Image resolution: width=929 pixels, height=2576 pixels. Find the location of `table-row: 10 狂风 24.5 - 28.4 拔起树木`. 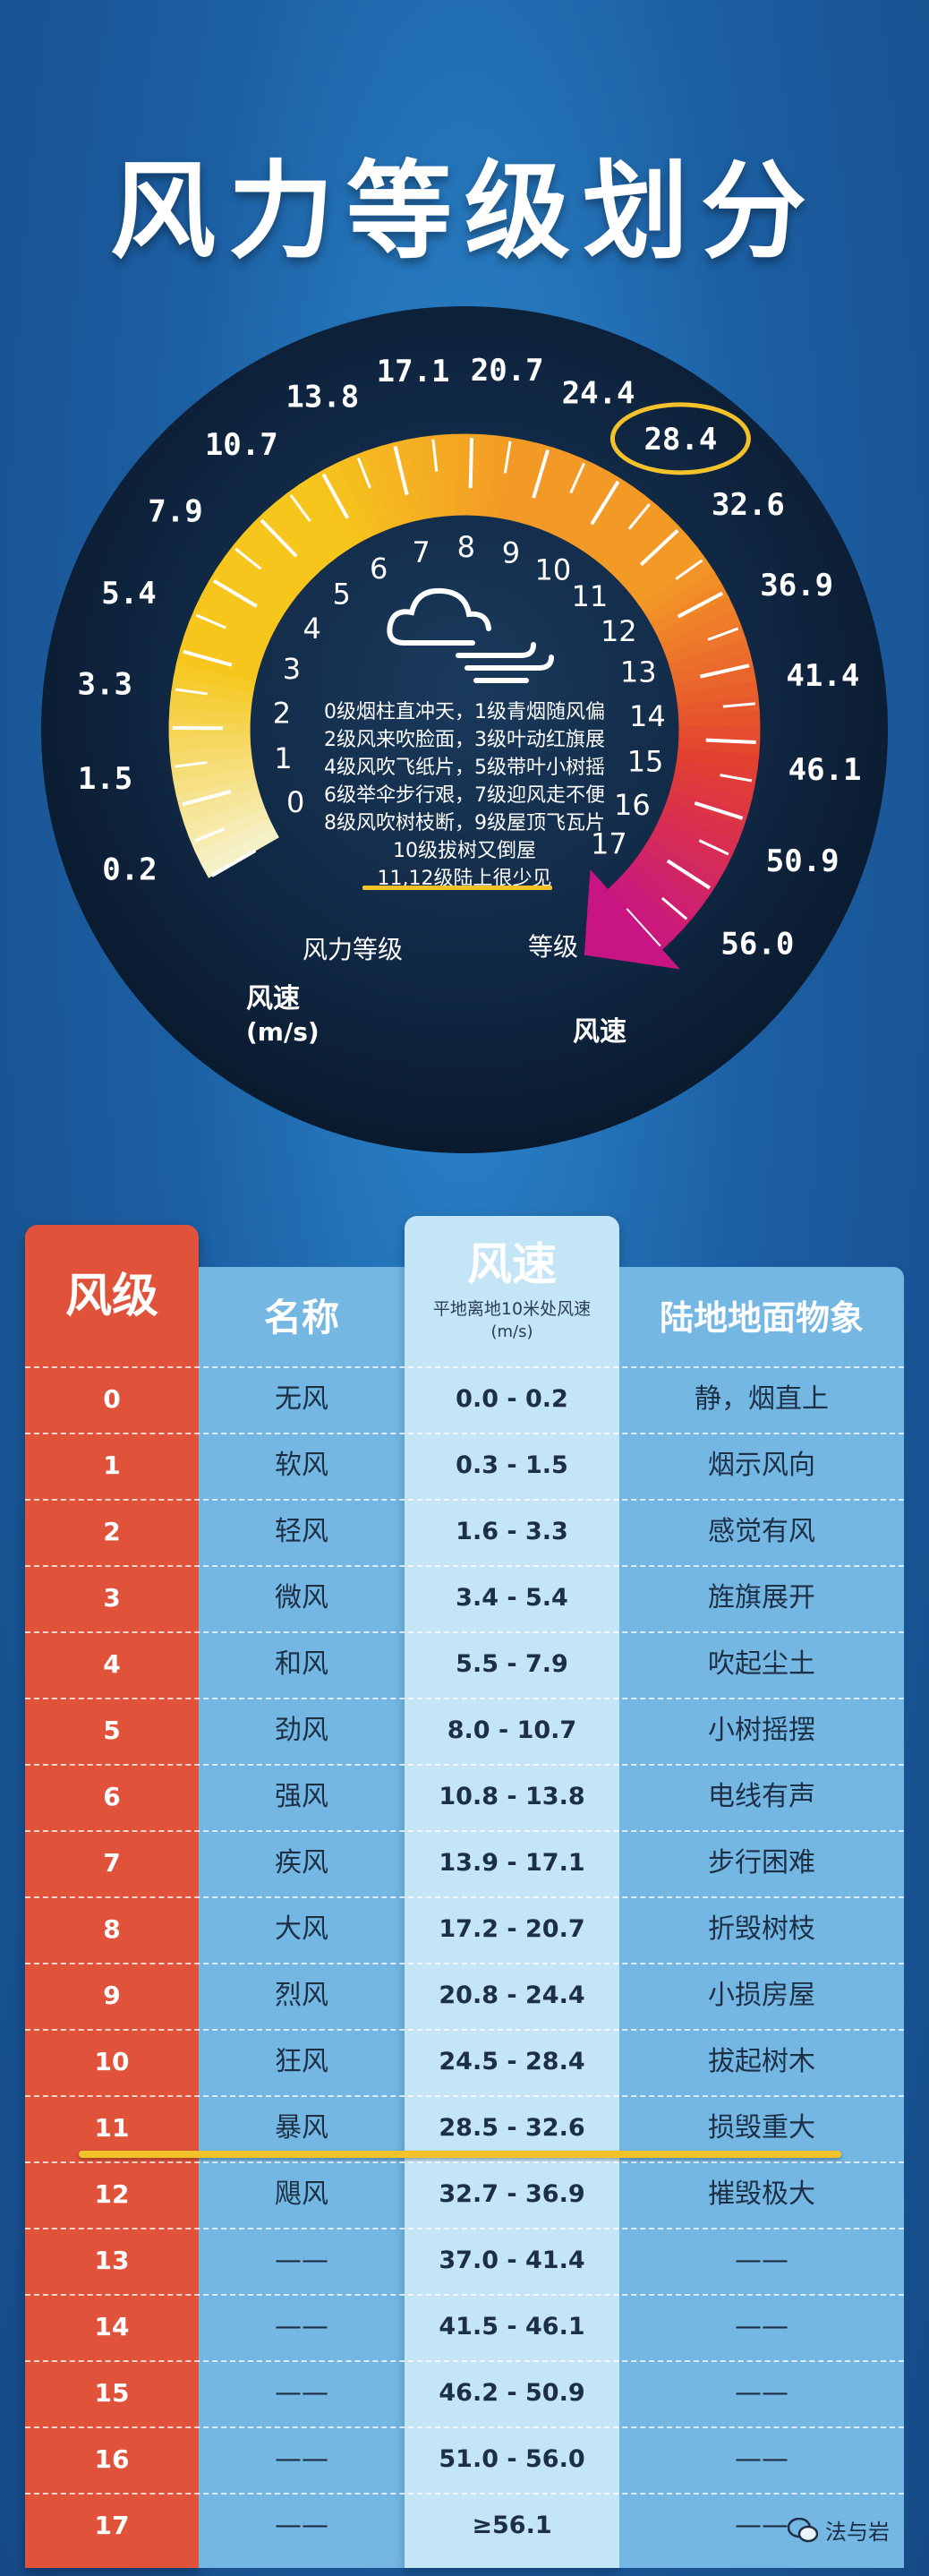

table-row: 10 狂风 24.5 - 28.4 拔起树木 is located at coordinates (464, 2062).